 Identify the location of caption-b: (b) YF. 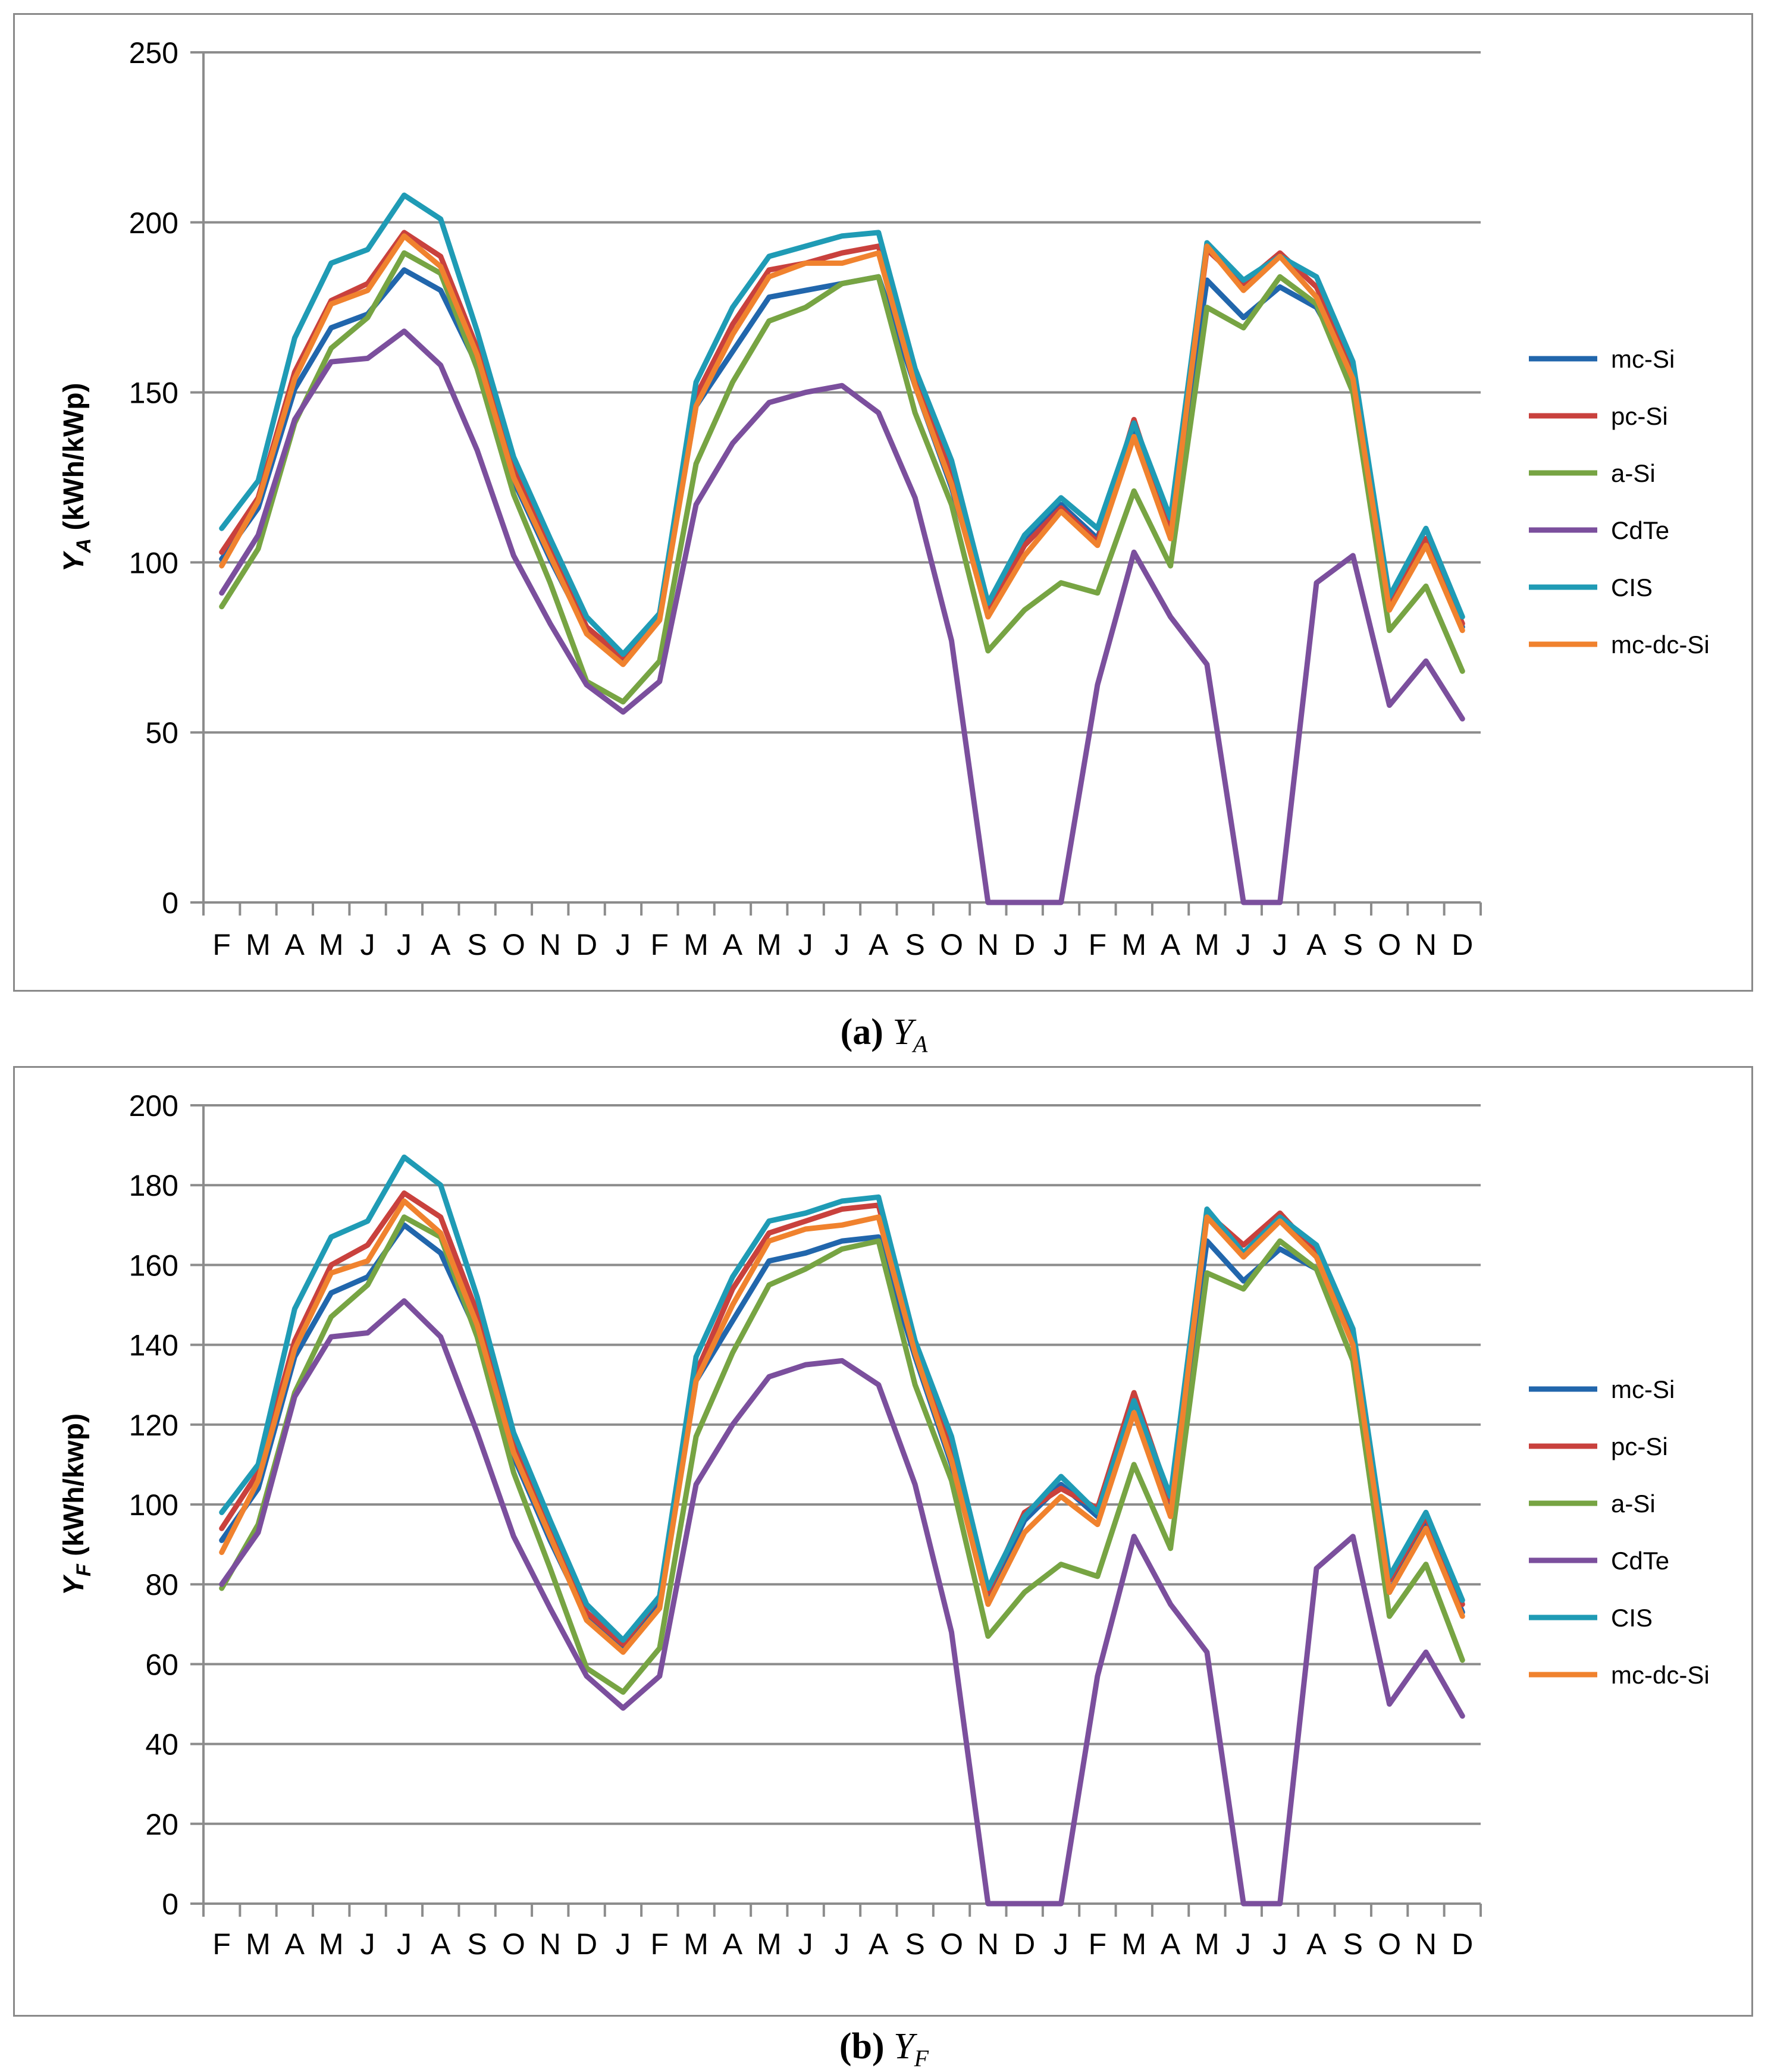
(884, 2049).